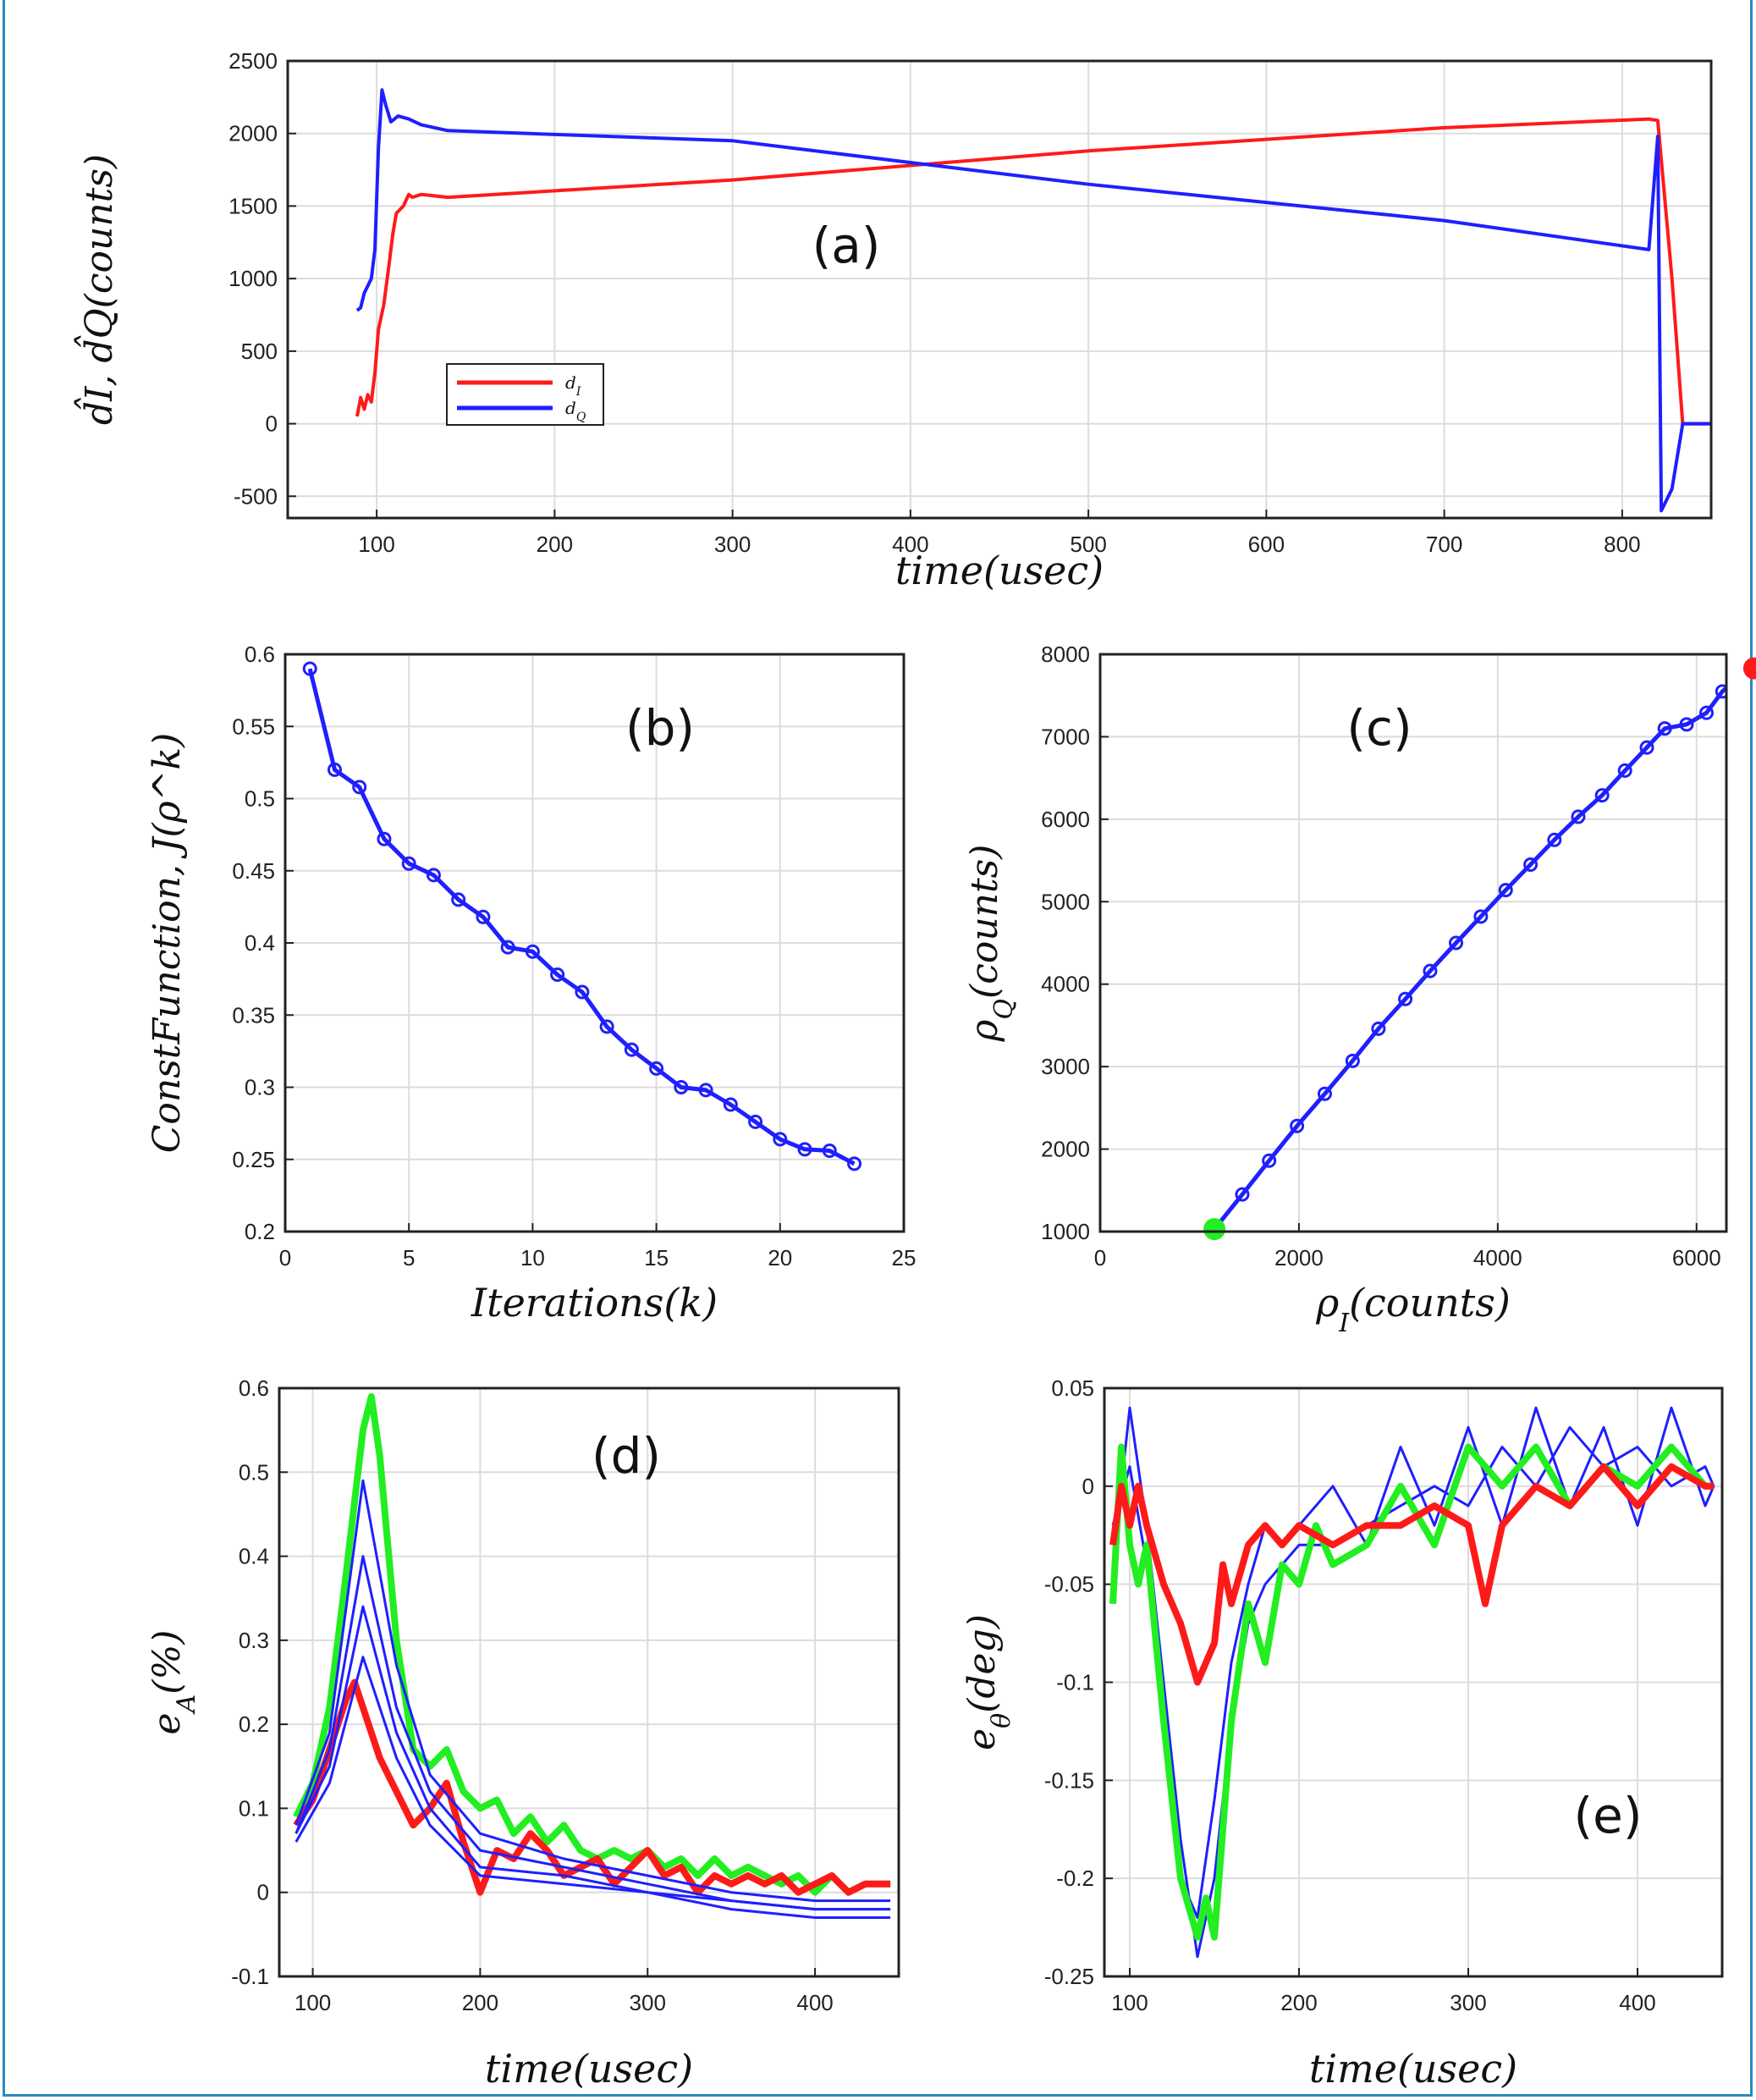 The height and width of the screenshot is (2100, 1756). I want to click on y-tick-label: -0.1, so click(1075, 1683).